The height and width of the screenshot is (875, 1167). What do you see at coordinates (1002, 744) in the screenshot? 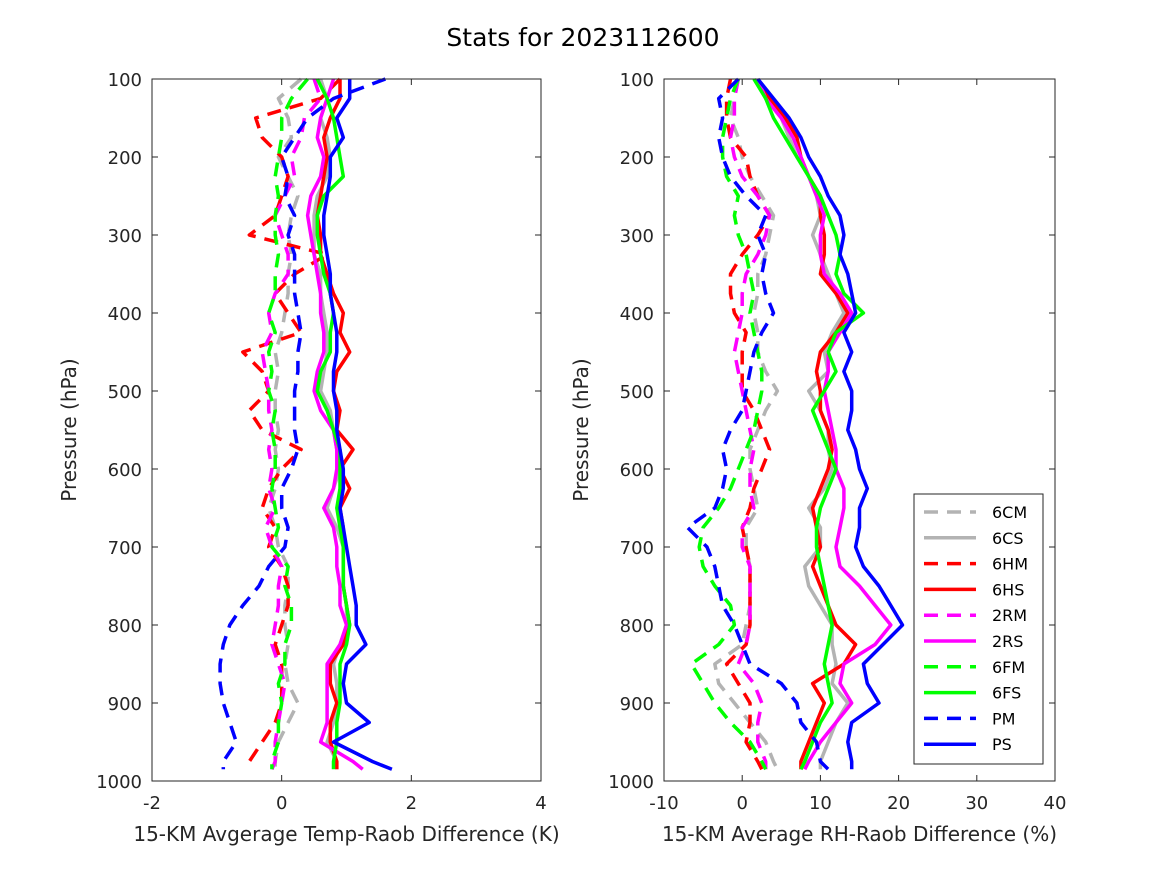
I see `legend-label-ps: PS` at bounding box center [1002, 744].